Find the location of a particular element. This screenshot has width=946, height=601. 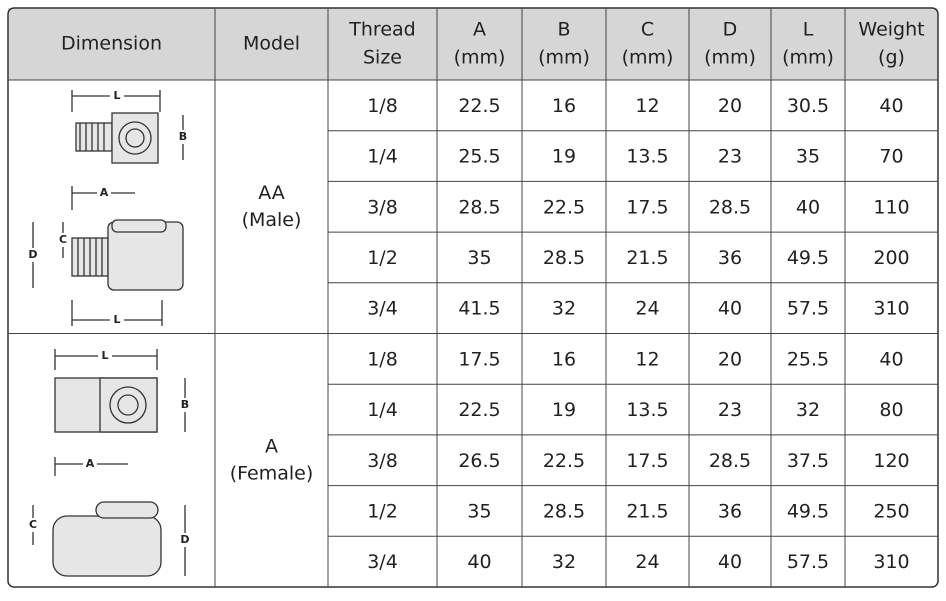

header-cell: Dimension is located at coordinates (111, 44).